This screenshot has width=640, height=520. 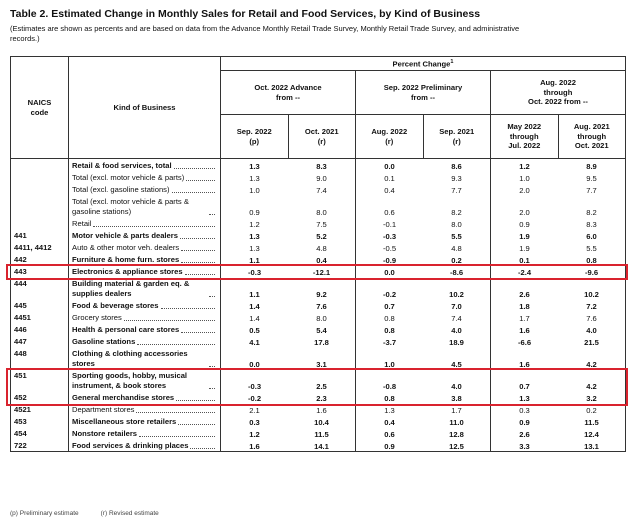 I want to click on value-cell: 11.0, so click(x=457, y=421).